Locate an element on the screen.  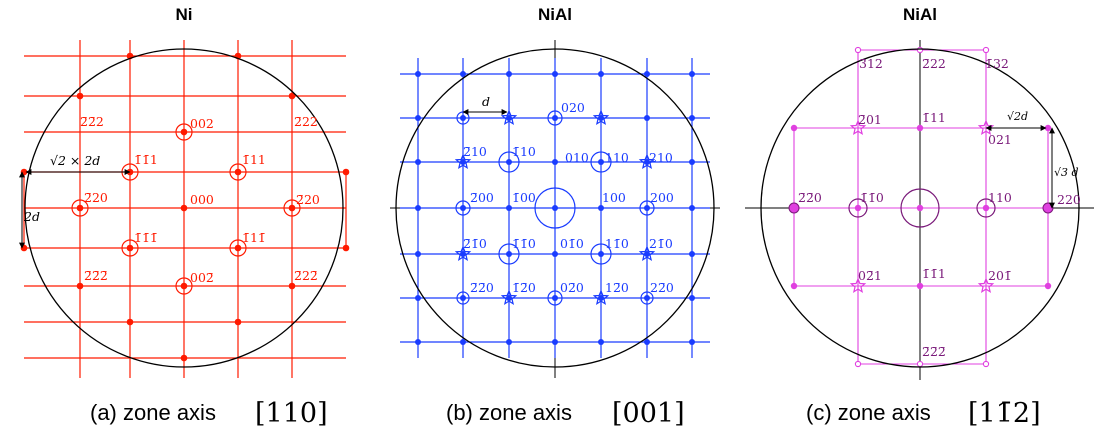
panel-b-caption: (b) zone axis is located at coordinates (509, 412).